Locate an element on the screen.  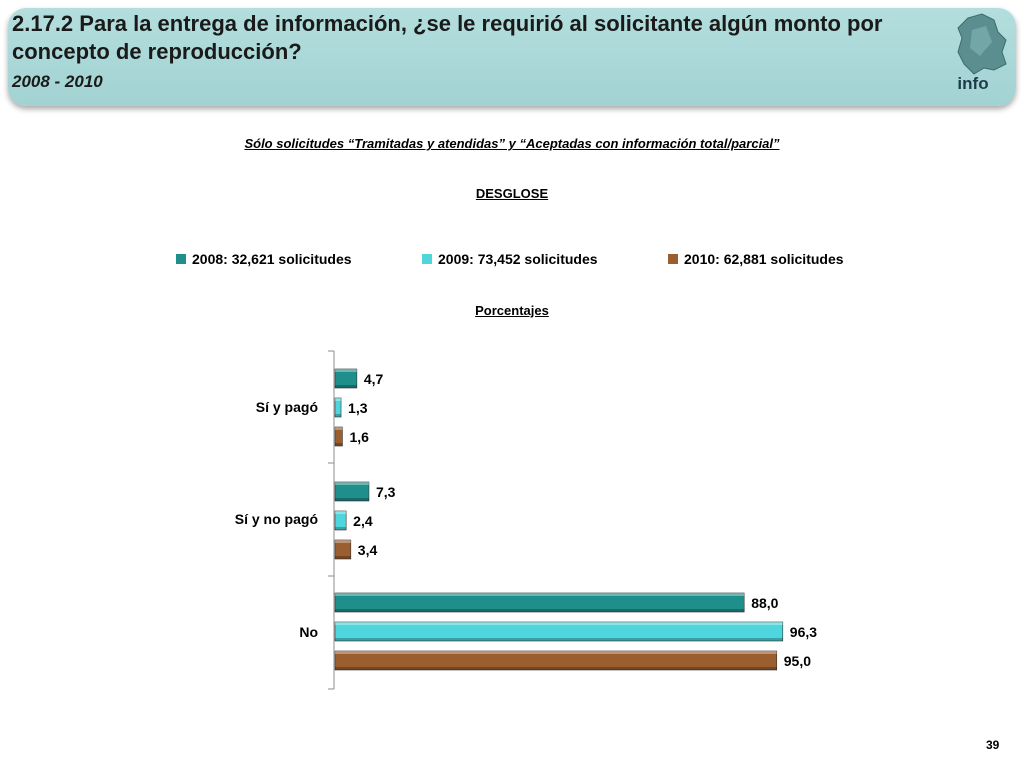
legend-item-2009: 2009: 73,452 solicitudes is located at coordinates (510, 260).